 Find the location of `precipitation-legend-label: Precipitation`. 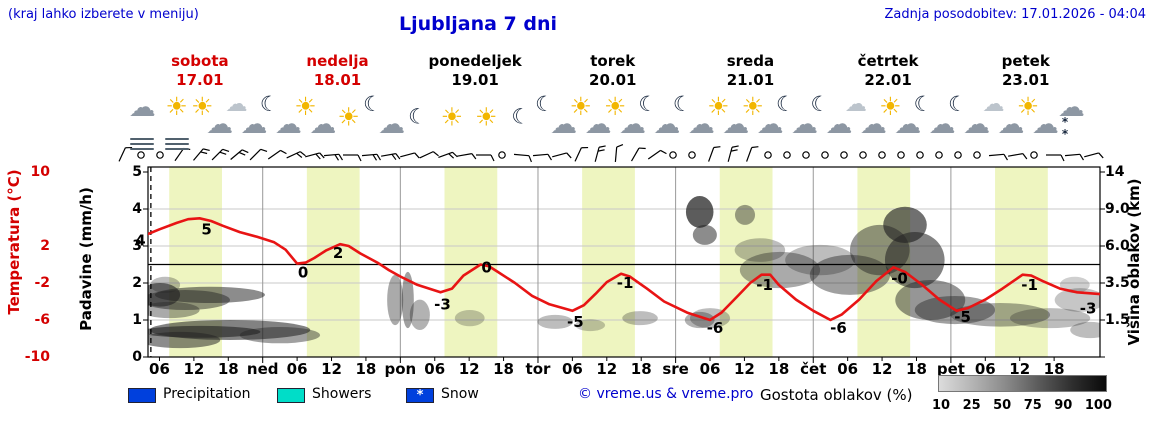

precipitation-legend-label: Precipitation is located at coordinates (207, 394).